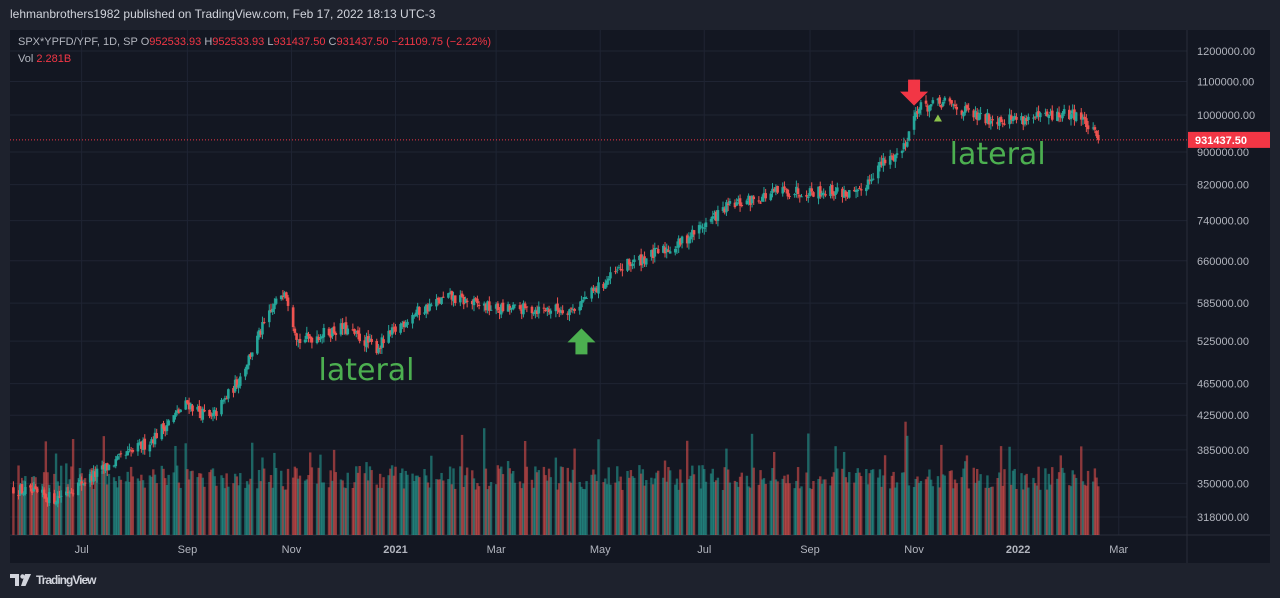 The height and width of the screenshot is (598, 1280). Describe the element at coordinates (395, 550) in the screenshot. I see `time-axis-label: 2021` at that location.